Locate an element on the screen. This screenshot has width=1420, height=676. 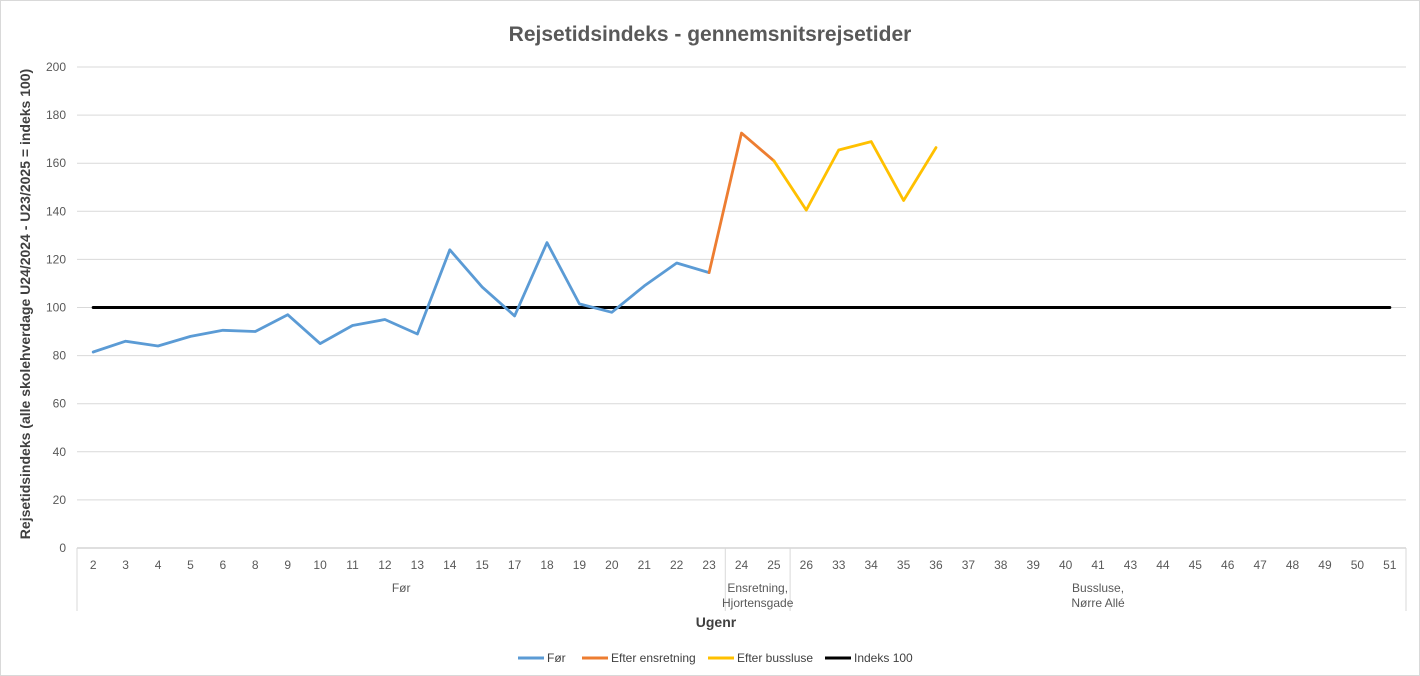
y-axis-ticks: 0 20 40 60 80 100 120 140 160 180 200 is located at coordinates (56, 307).